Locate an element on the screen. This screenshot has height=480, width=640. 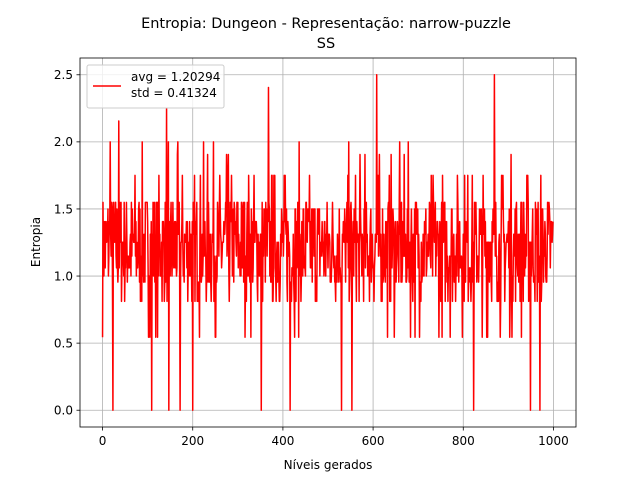
chart-title-line2: SS is located at coordinates (326, 44).